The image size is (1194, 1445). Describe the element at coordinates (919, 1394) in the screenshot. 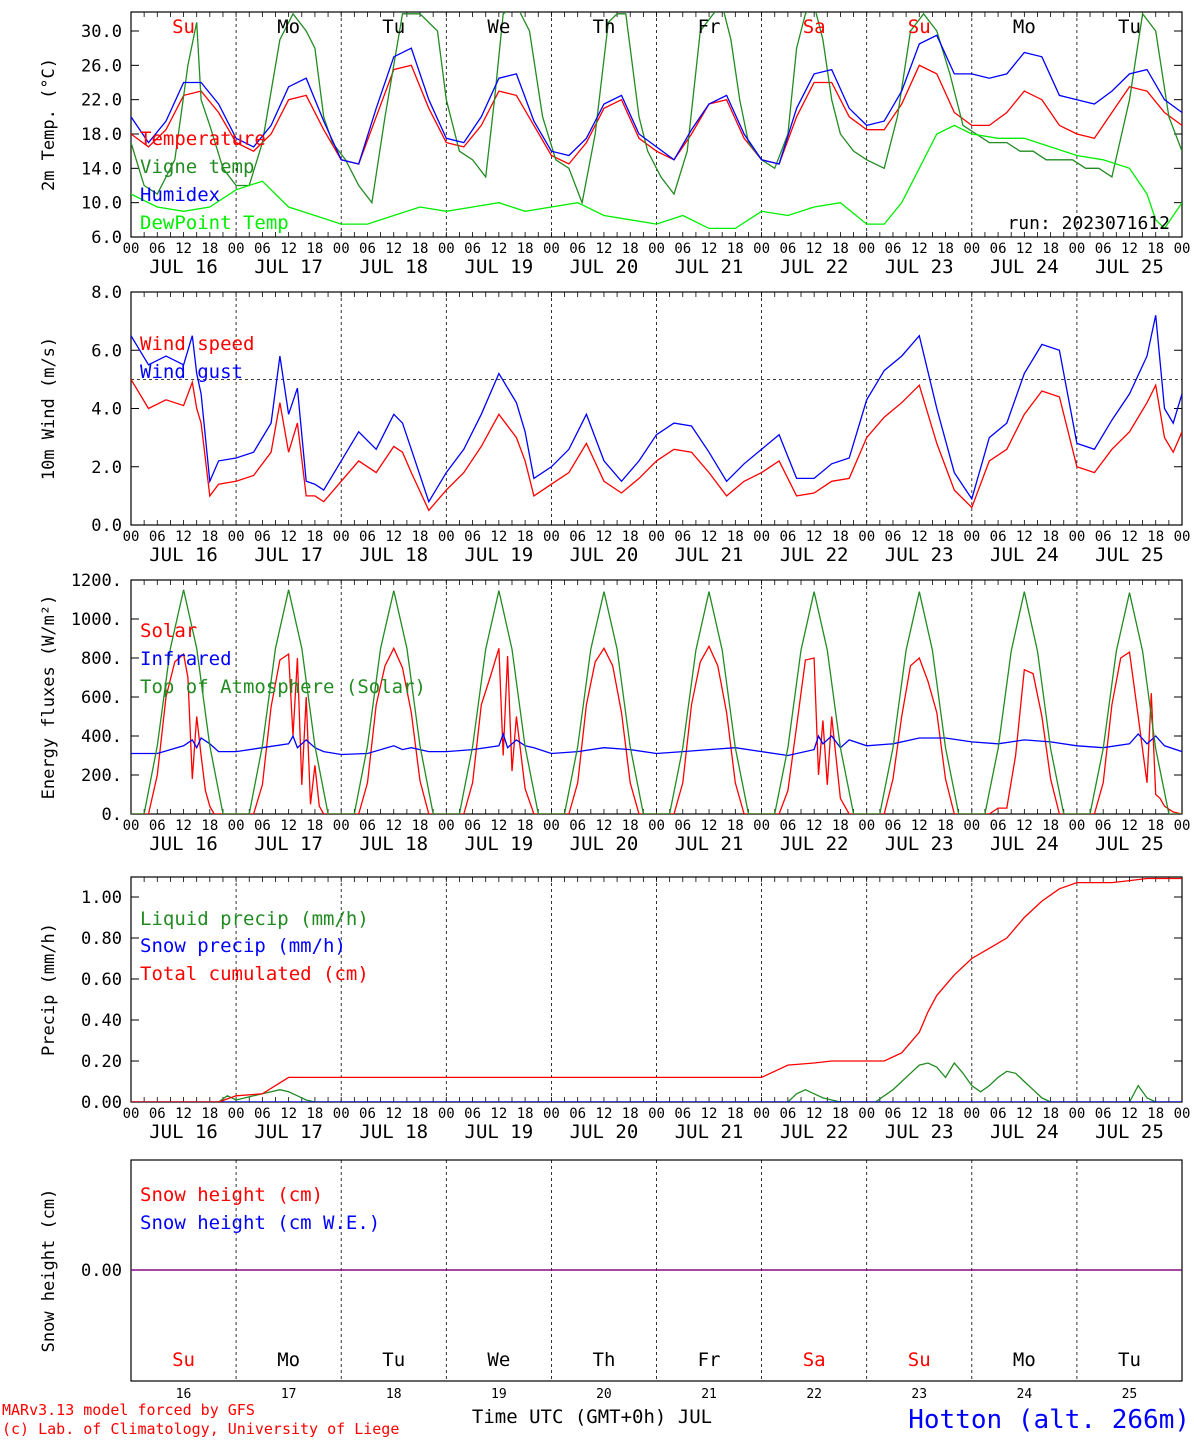

I see `day-number-label: 23` at that location.